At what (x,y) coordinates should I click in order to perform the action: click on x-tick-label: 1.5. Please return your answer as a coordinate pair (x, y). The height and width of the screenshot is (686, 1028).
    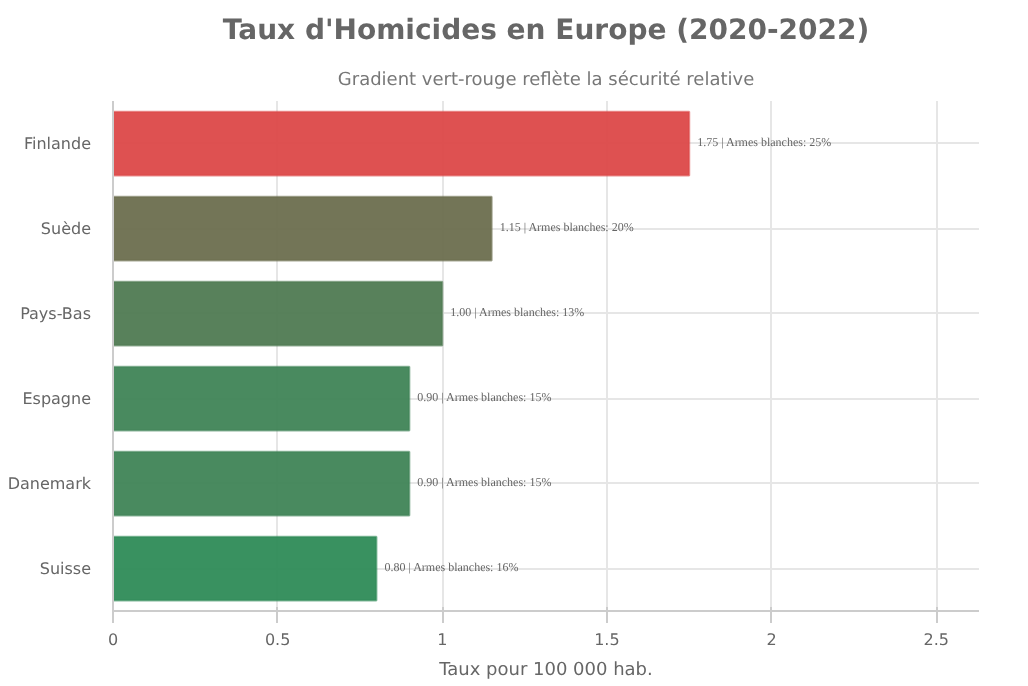
    Looking at the image, I should click on (607, 640).